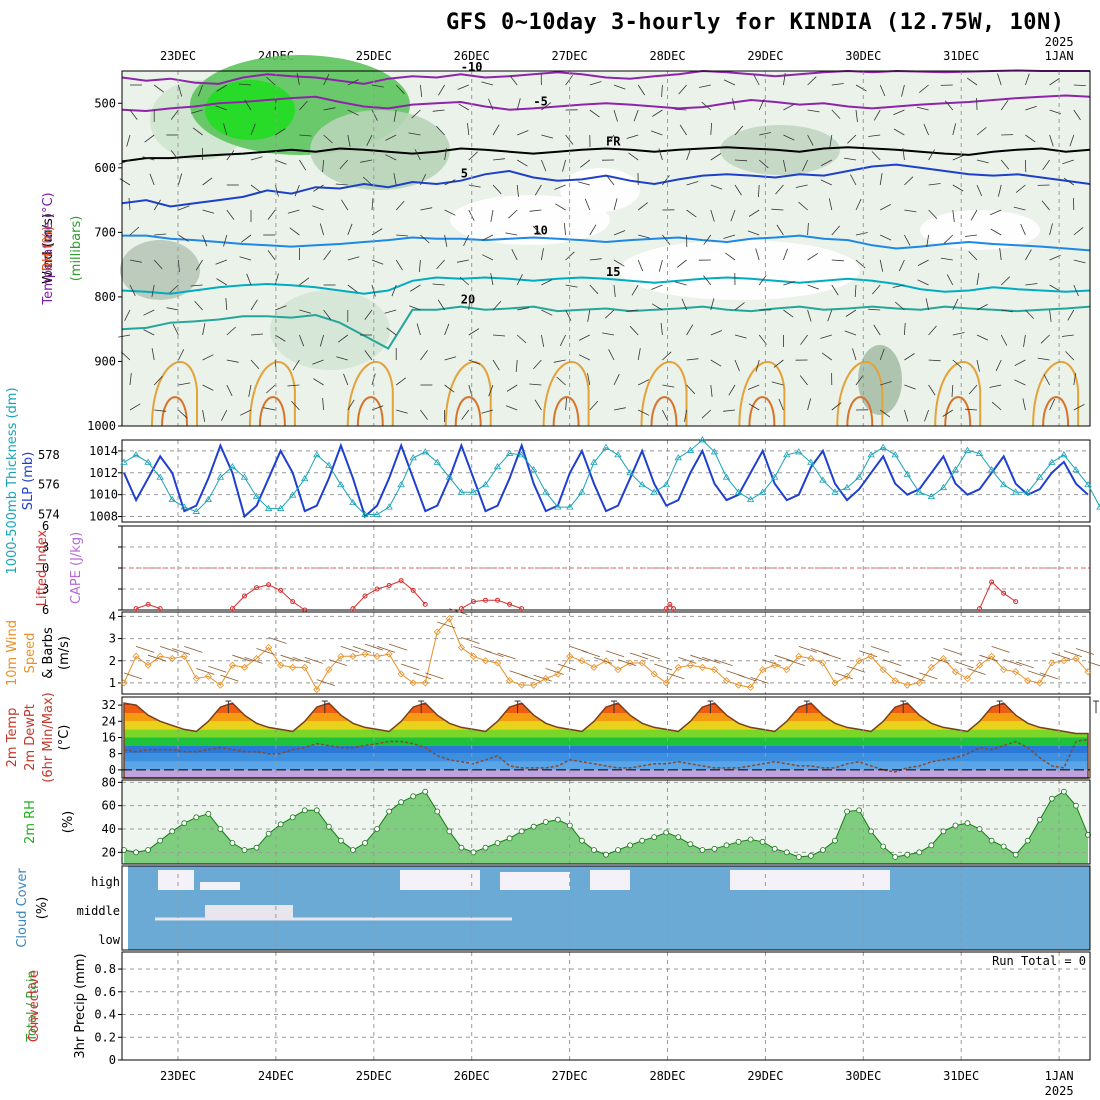 The image size is (1100, 1100). Describe the element at coordinates (765, 1076) in the screenshot. I see `bottom-date-label: 29DEC` at that location.